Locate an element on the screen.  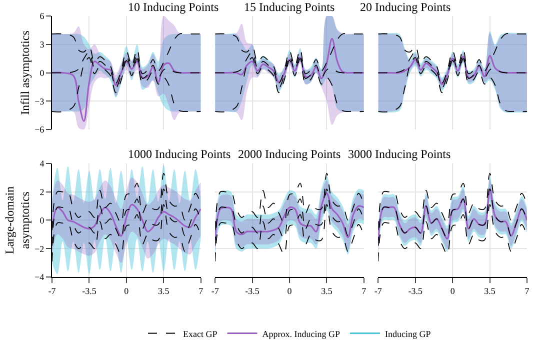
legend-label: Exact GP is located at coordinates (200, 333).